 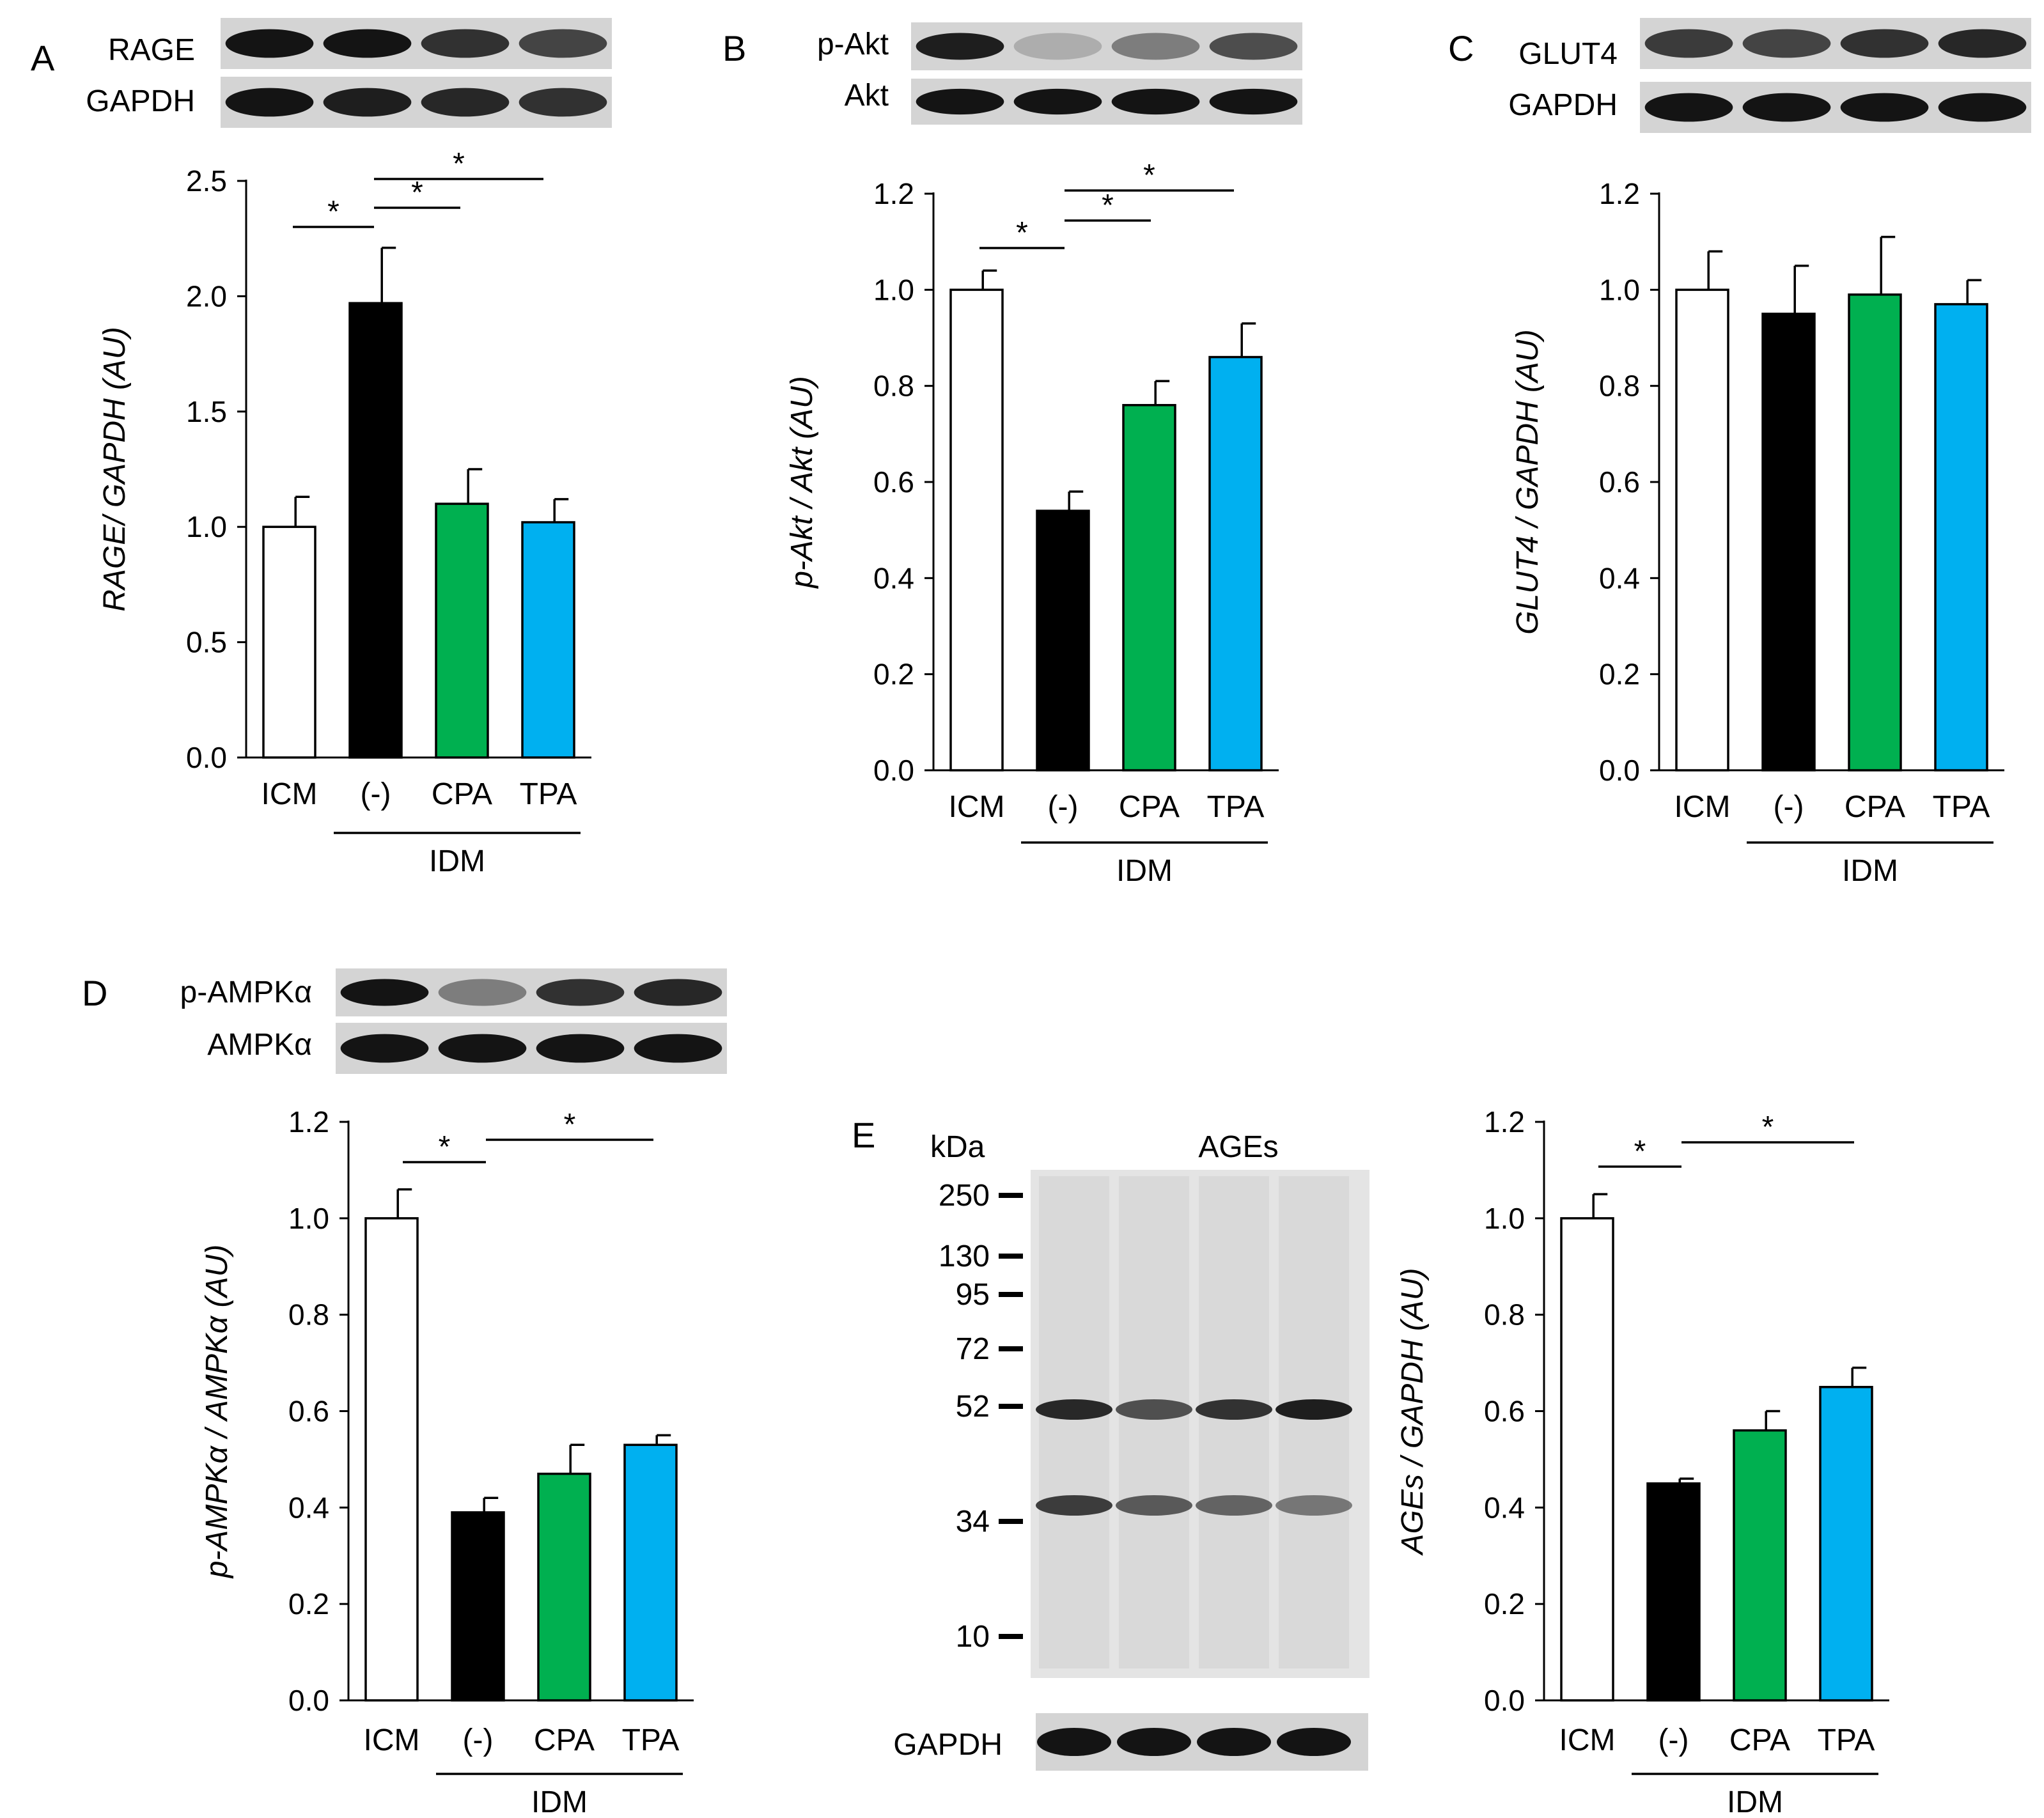 What do you see at coordinates (206, 642) in the screenshot?
I see `y-tick-label: 0.5` at bounding box center [206, 642].